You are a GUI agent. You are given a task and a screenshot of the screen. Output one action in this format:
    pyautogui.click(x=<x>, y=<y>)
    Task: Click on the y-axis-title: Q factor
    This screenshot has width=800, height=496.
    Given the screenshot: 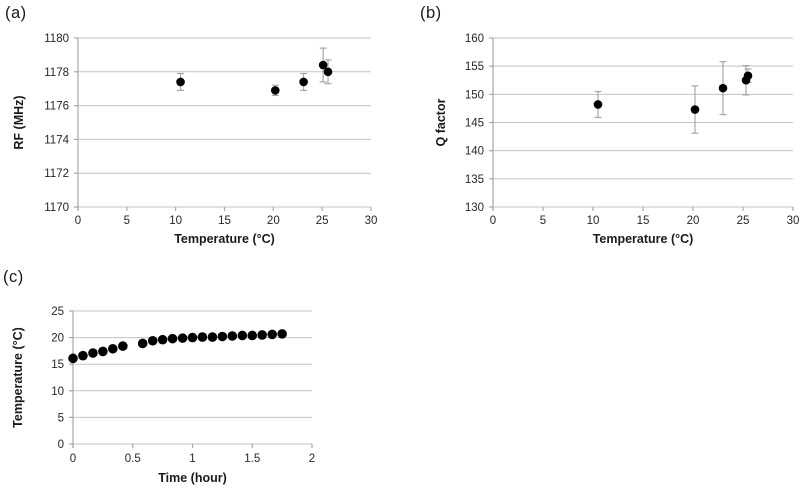 What is the action you would take?
    pyautogui.click(x=441, y=122)
    